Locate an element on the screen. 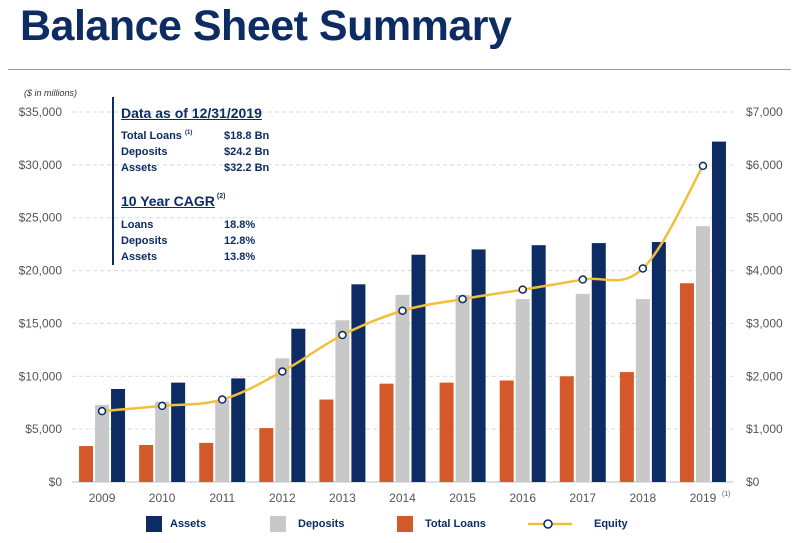 The image size is (801, 543). x-axis-tick-label: 2016 is located at coordinates (522, 498).